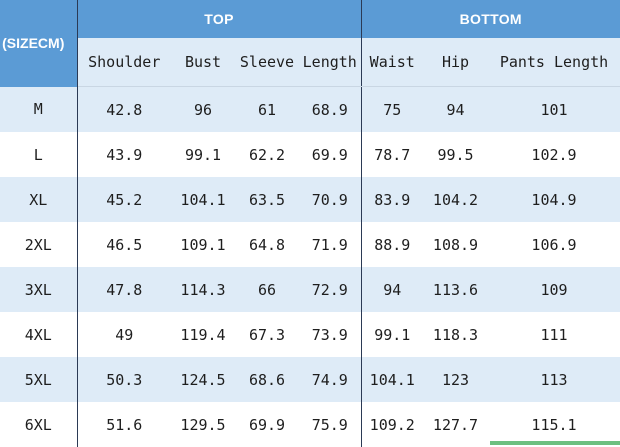 The height and width of the screenshot is (447, 620). Describe the element at coordinates (124, 154) in the screenshot. I see `value-cell: 43.9` at that location.